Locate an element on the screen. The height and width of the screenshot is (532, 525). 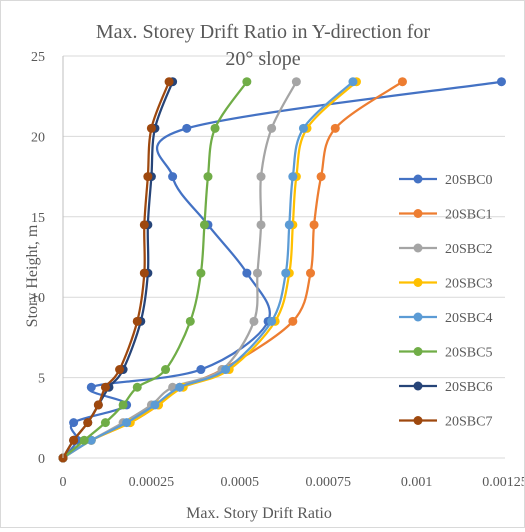
y-tick-label: 25 is located at coordinates (38, 57).